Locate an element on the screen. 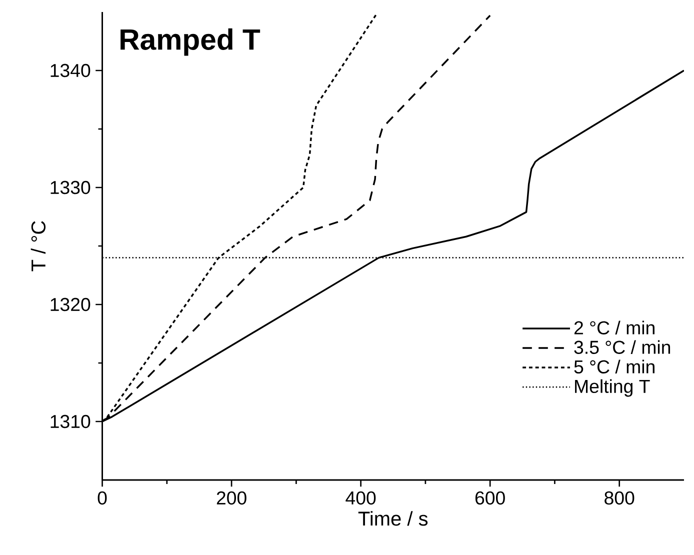 Image resolution: width=694 pixels, height=555 pixels. x-axis-title: Time / s is located at coordinates (393, 518).